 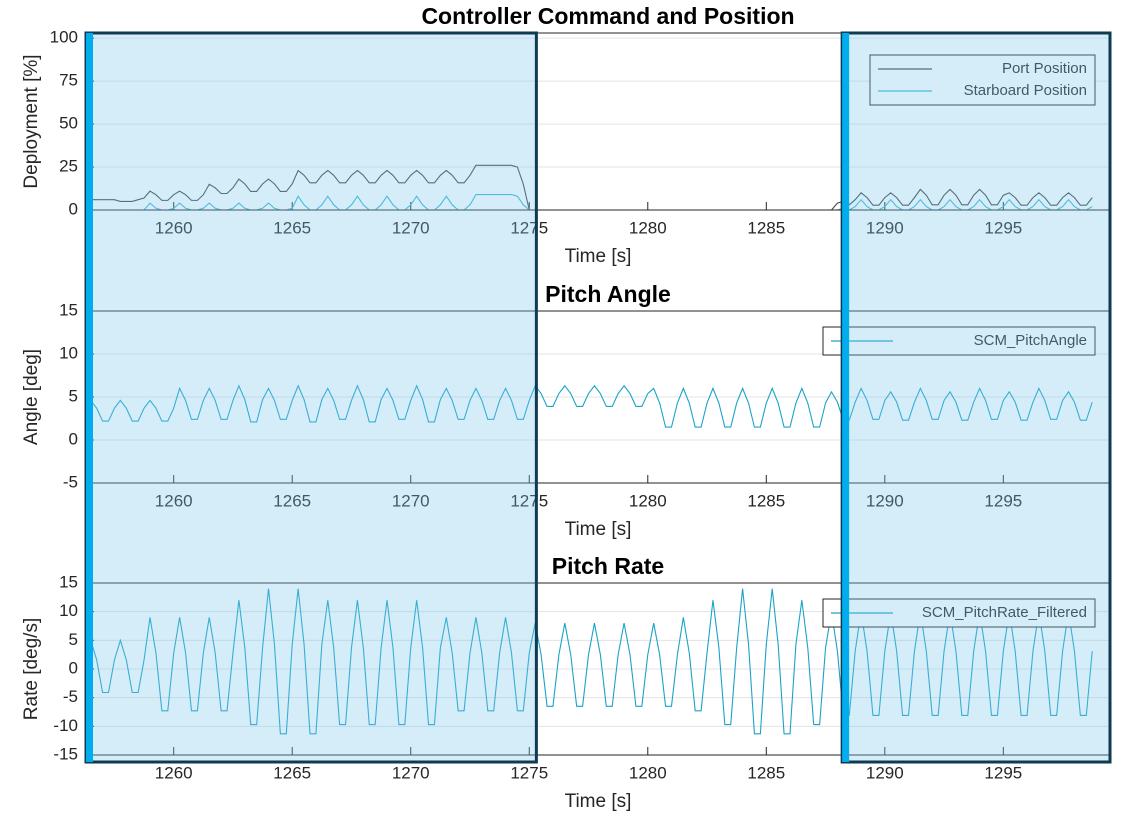 What do you see at coordinates (65, 753) in the screenshot?
I see `y-tick-label: -15` at bounding box center [65, 753].